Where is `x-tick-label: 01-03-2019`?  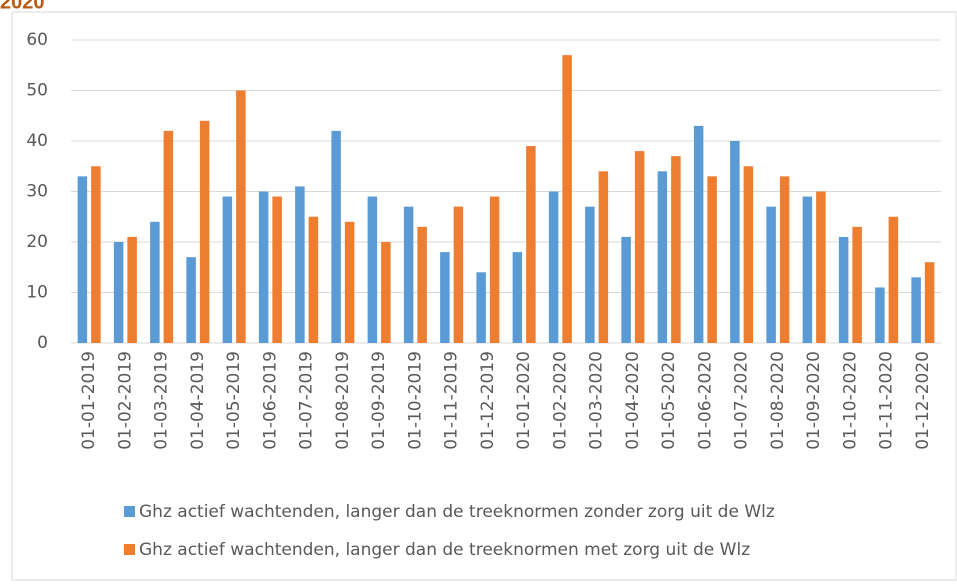
x-tick-label: 01-03-2019 is located at coordinates (162, 400).